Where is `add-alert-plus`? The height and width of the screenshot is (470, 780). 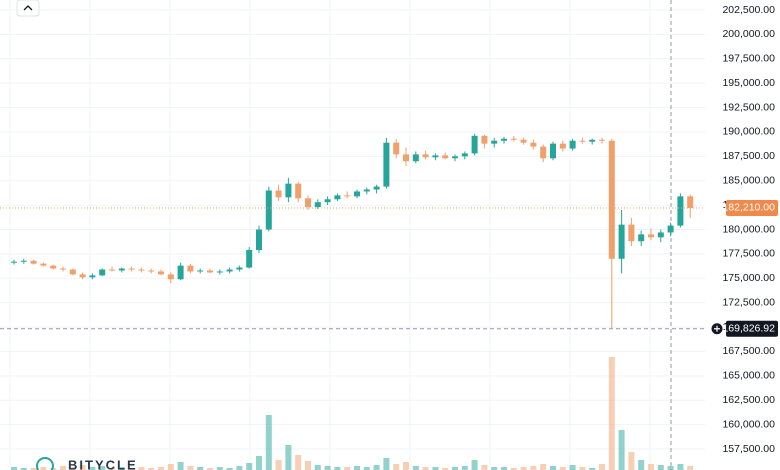
add-alert-plus is located at coordinates (717, 328).